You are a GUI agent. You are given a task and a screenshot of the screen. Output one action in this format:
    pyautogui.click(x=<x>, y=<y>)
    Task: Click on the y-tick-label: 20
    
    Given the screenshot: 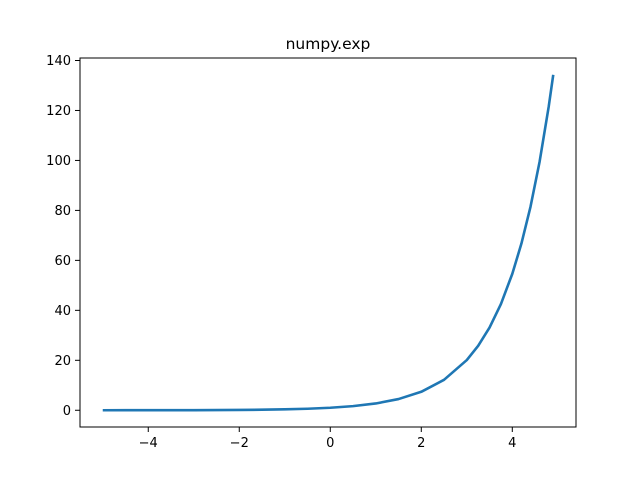 What is the action you would take?
    pyautogui.click(x=62, y=361)
    